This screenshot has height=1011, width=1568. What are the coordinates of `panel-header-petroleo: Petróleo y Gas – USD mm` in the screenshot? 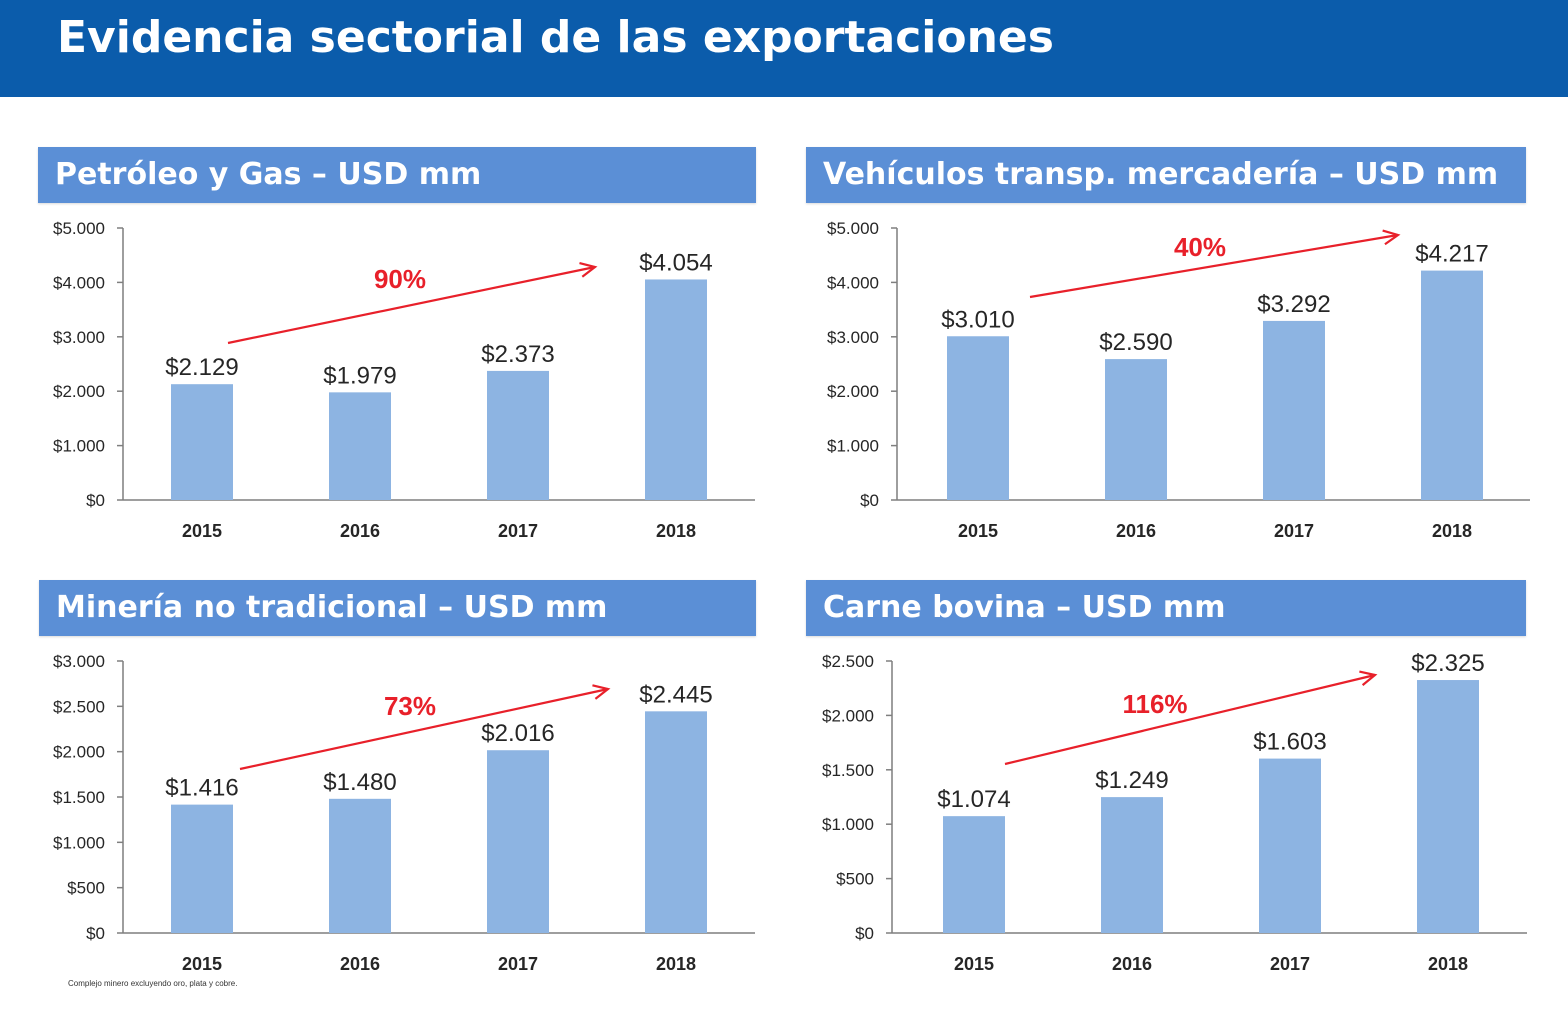 It's located at (397, 175).